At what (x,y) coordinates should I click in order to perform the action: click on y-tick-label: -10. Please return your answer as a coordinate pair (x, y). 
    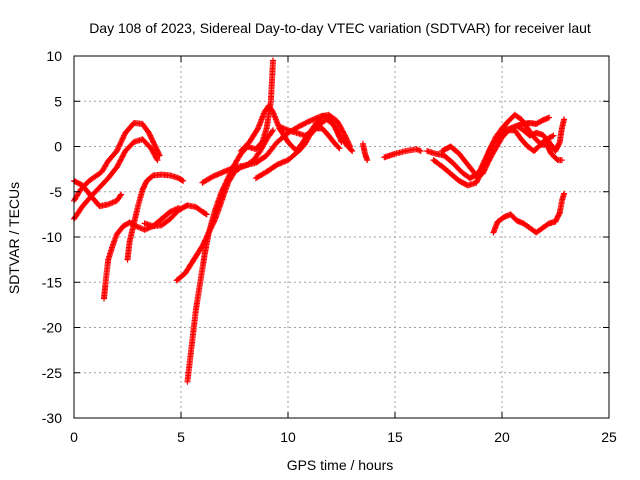
    Looking at the image, I should click on (52, 237).